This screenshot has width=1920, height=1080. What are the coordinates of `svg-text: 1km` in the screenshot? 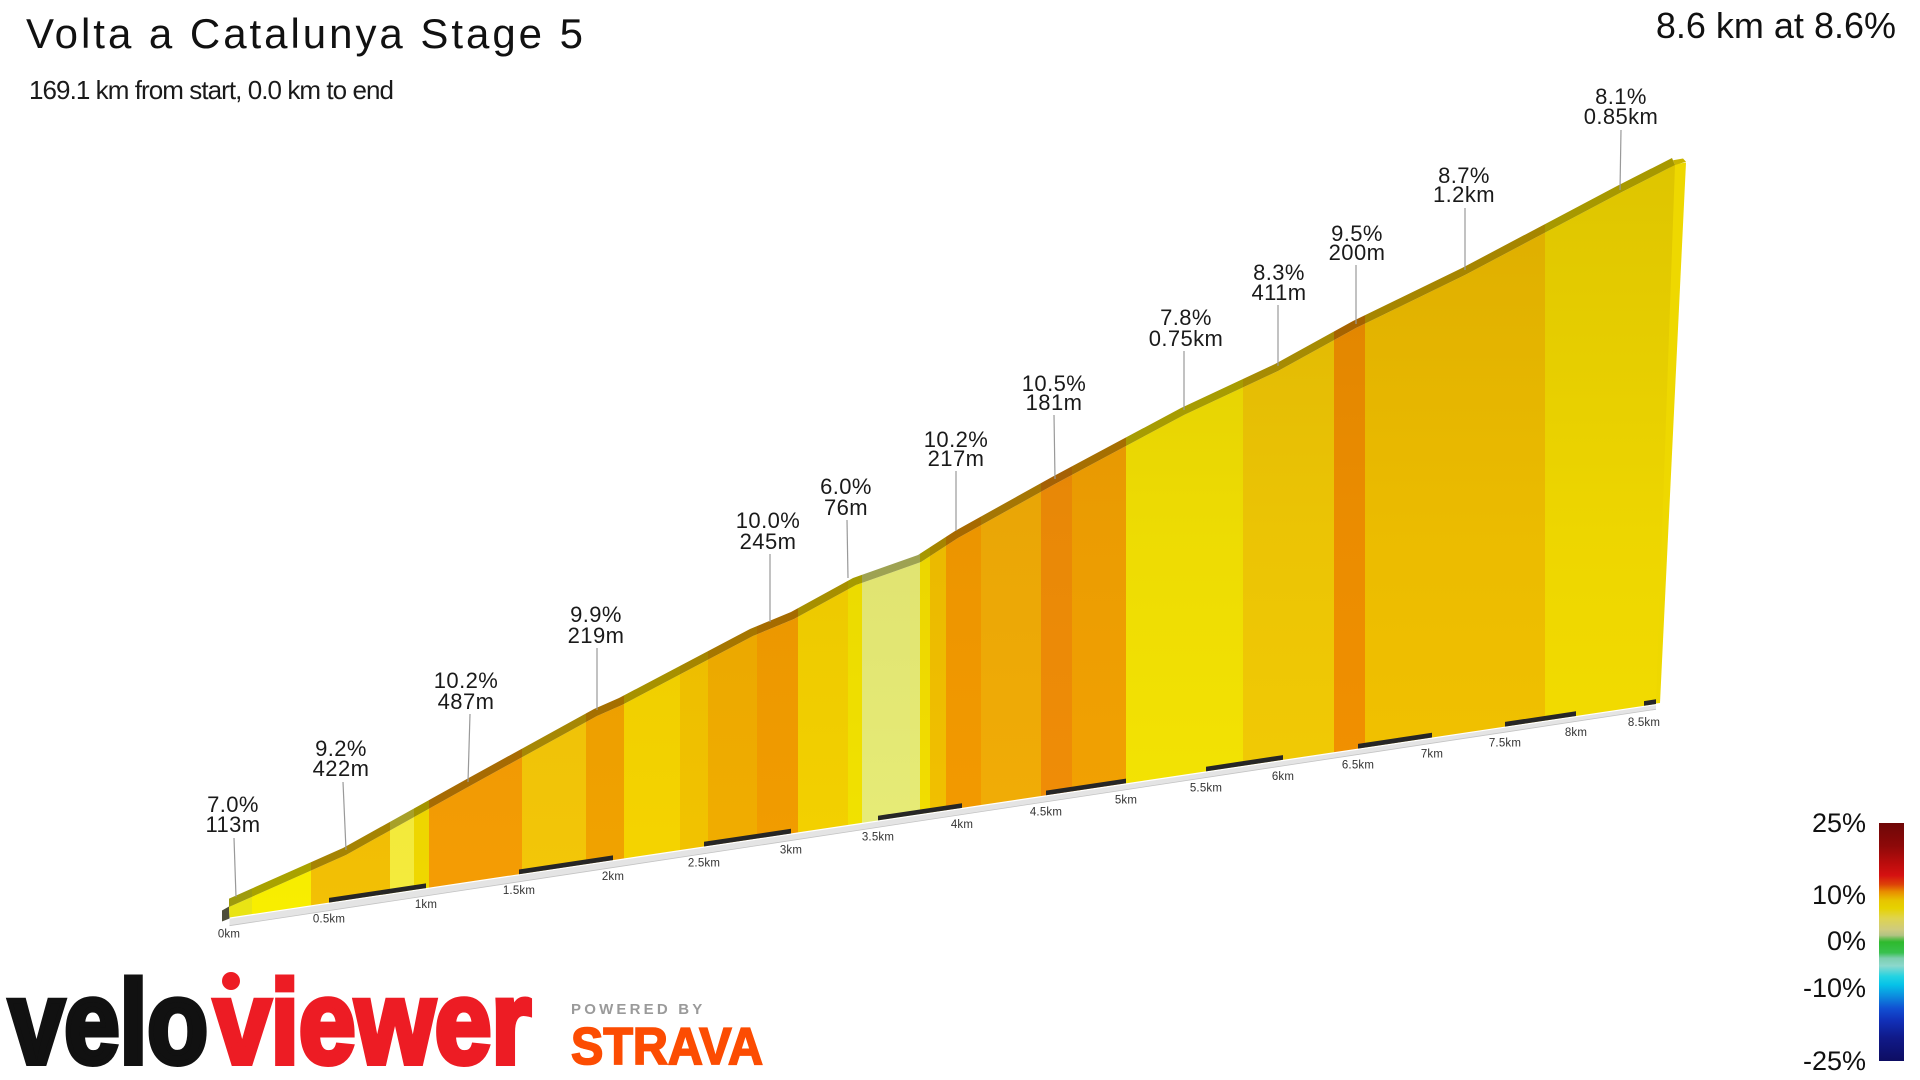 It's located at (426, 905).